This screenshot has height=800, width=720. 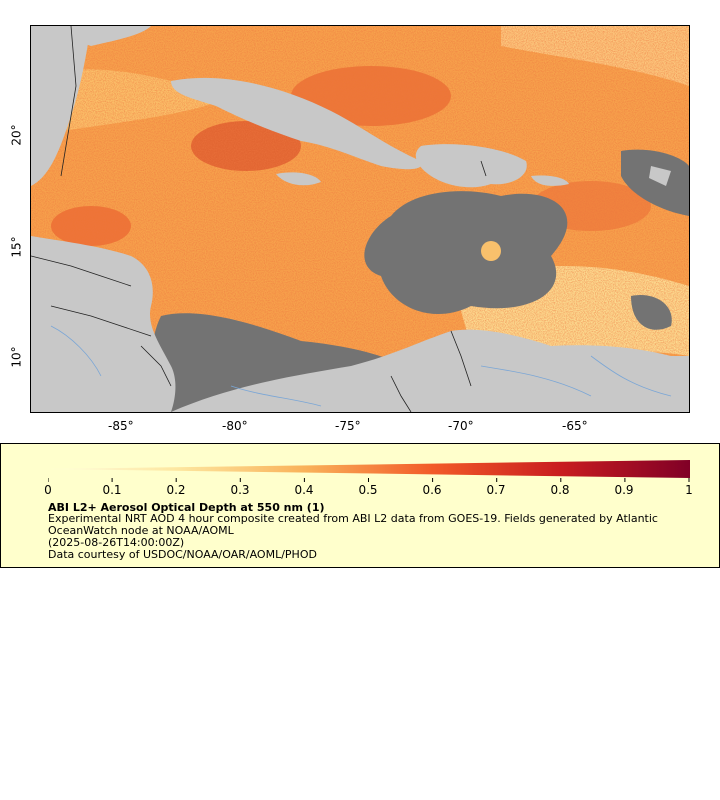 I want to click on land-yucatan, so click(x=61, y=106).